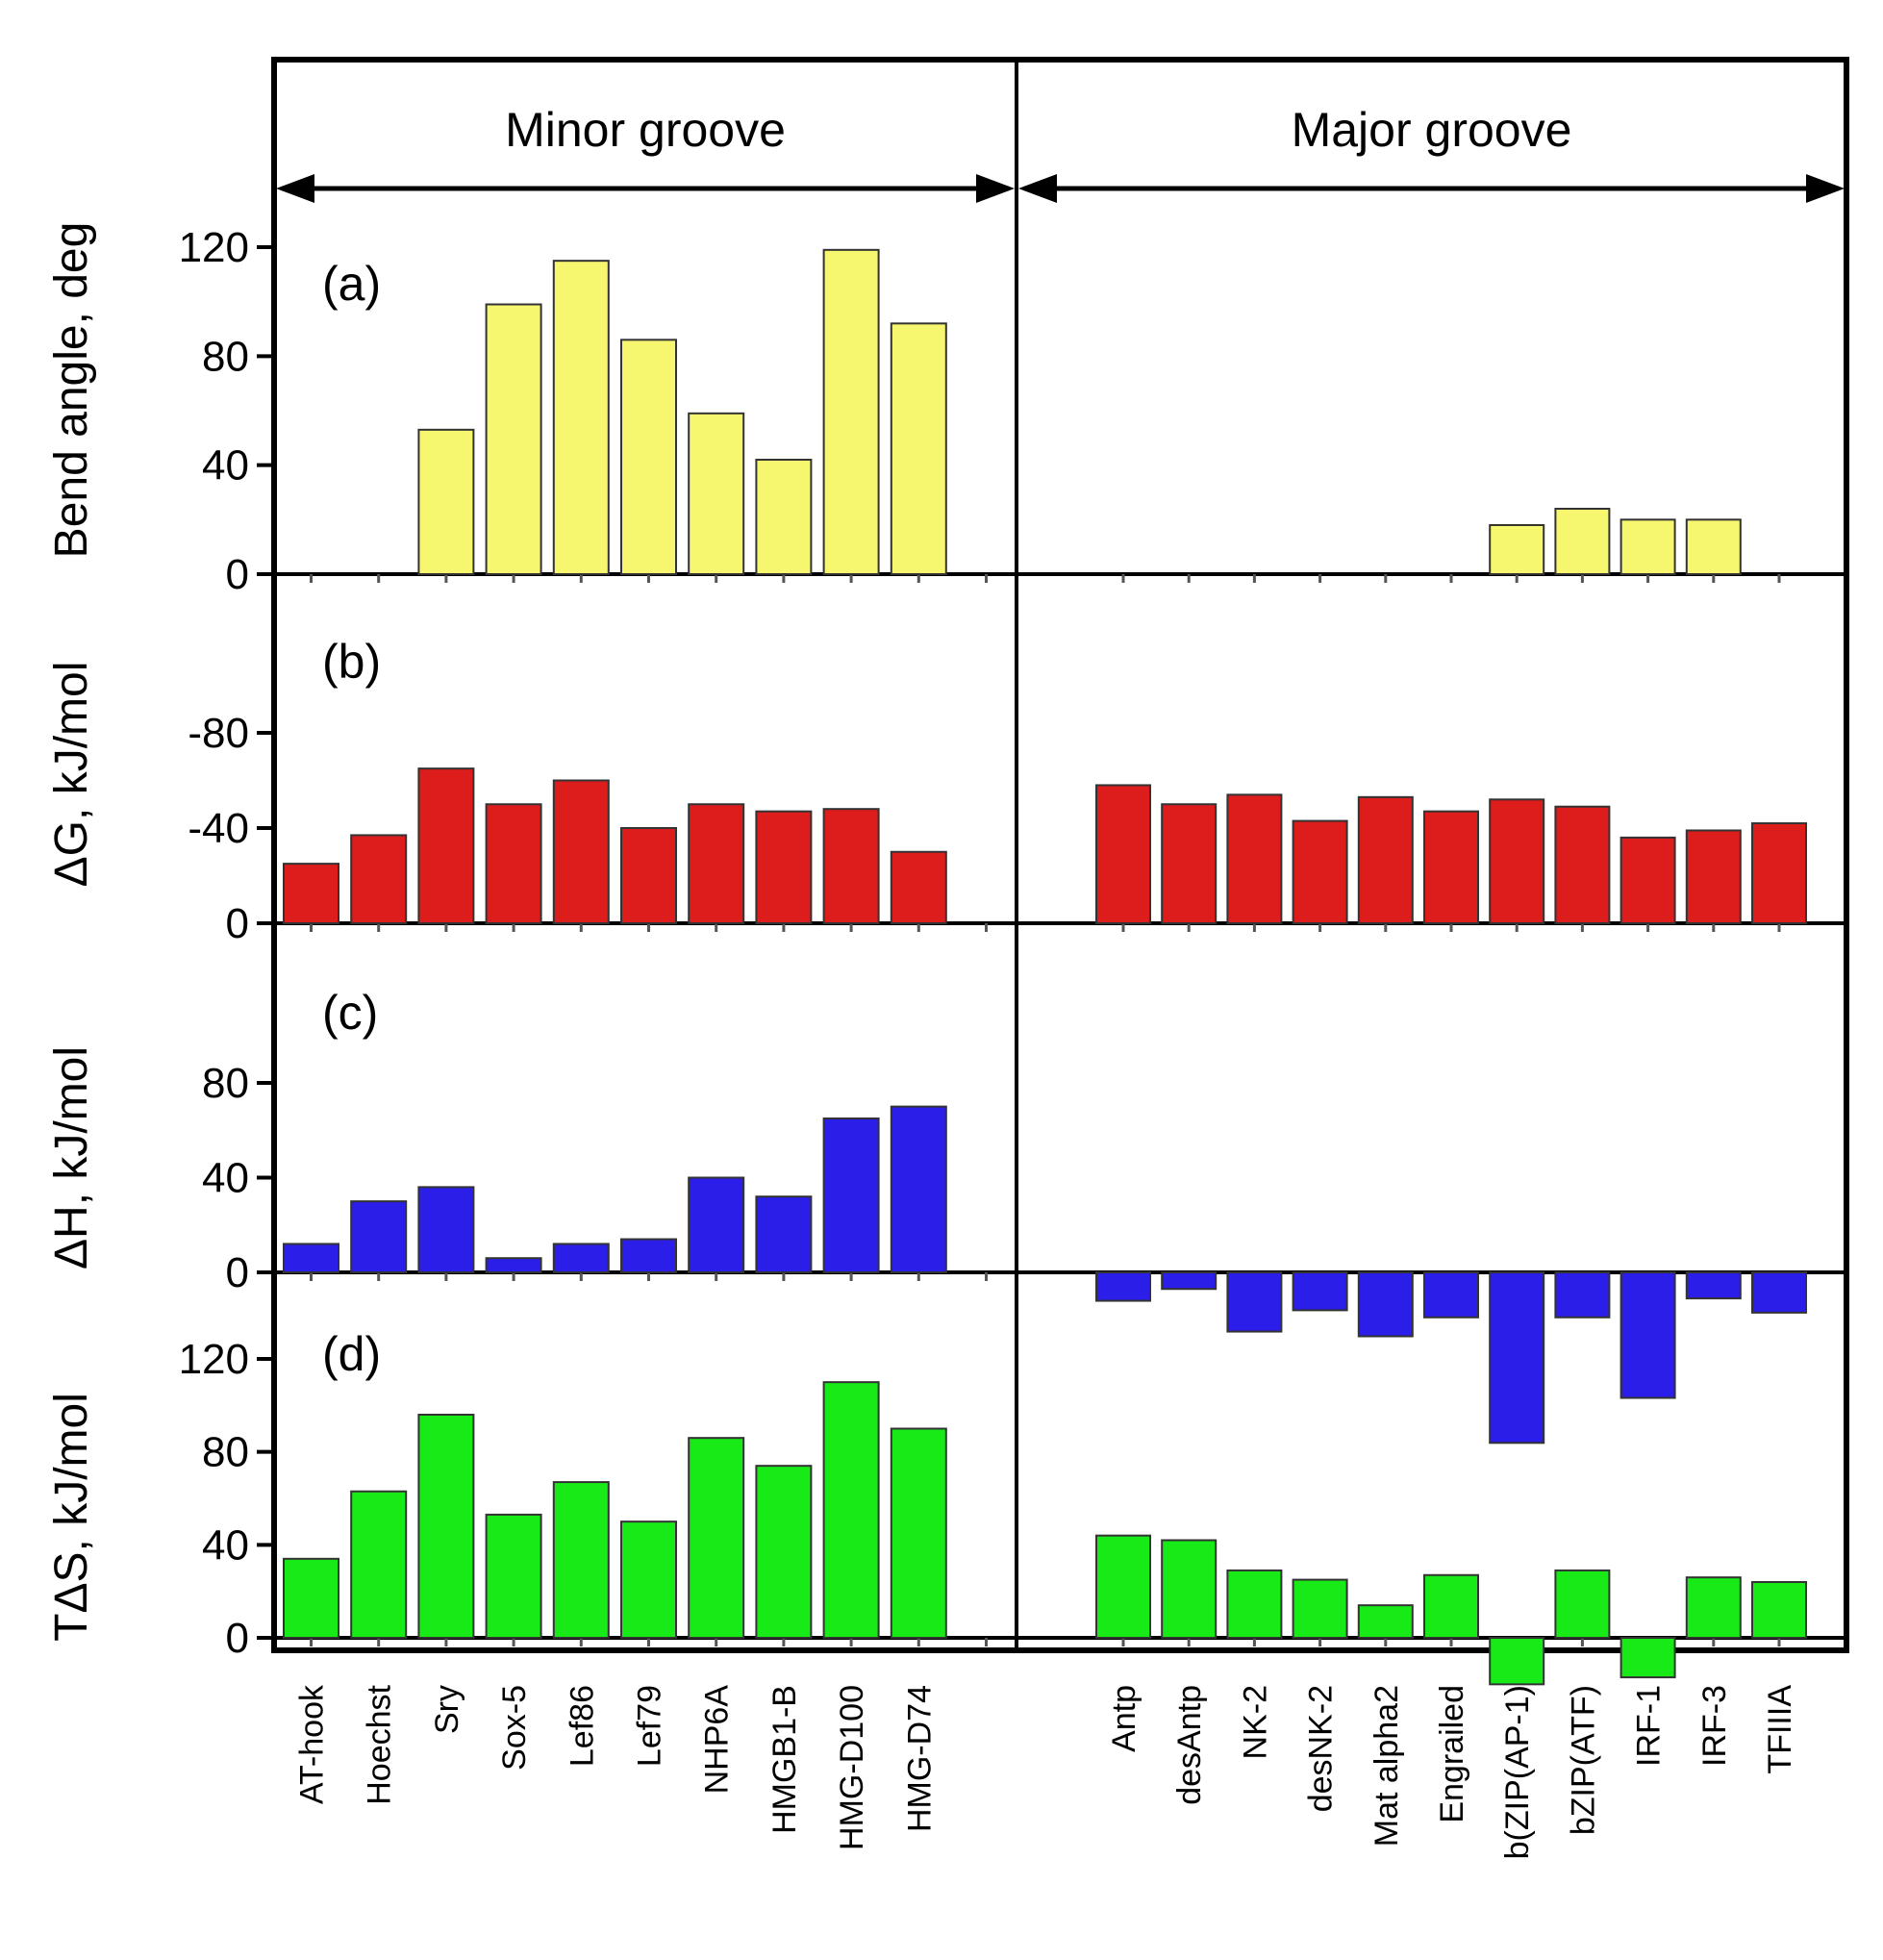 The image size is (1883, 1960). Describe the element at coordinates (225, 466) in the screenshot. I see `panel-0-ytick-label: 40` at that location.